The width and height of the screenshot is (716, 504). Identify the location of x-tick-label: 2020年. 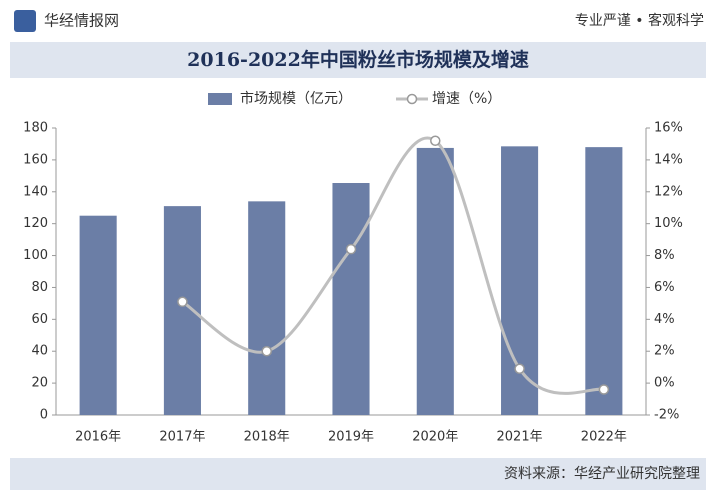
(435, 437).